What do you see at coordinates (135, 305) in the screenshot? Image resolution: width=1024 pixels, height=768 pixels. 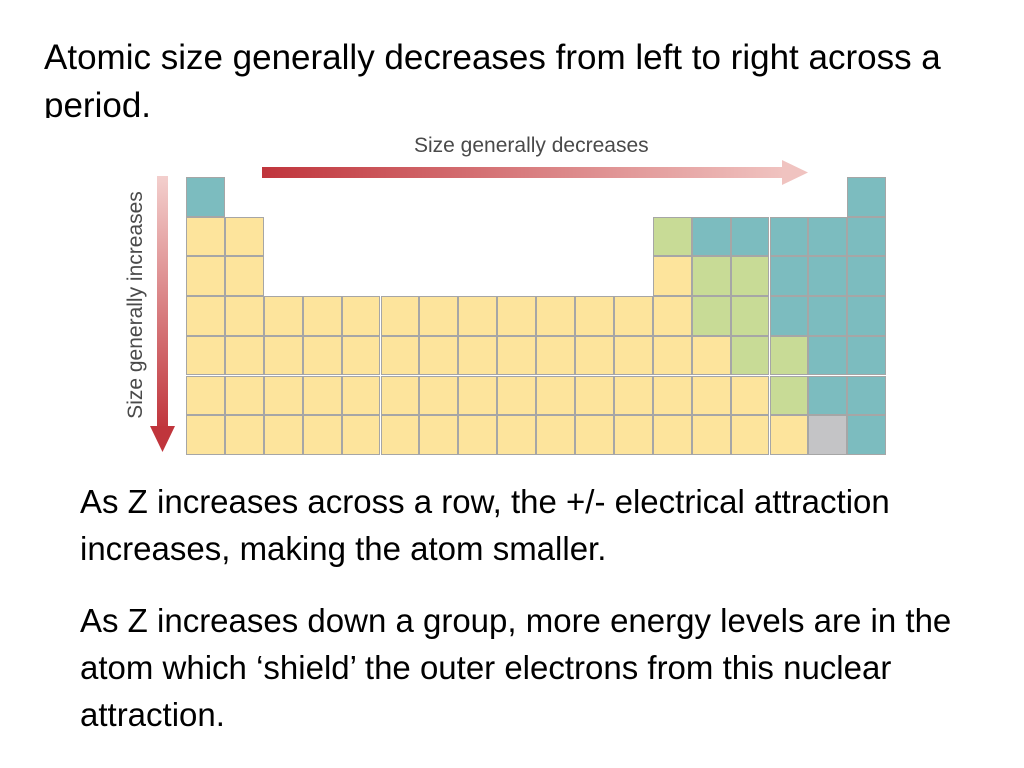 I see `vertical-axis-label: Size generally increases` at bounding box center [135, 305].